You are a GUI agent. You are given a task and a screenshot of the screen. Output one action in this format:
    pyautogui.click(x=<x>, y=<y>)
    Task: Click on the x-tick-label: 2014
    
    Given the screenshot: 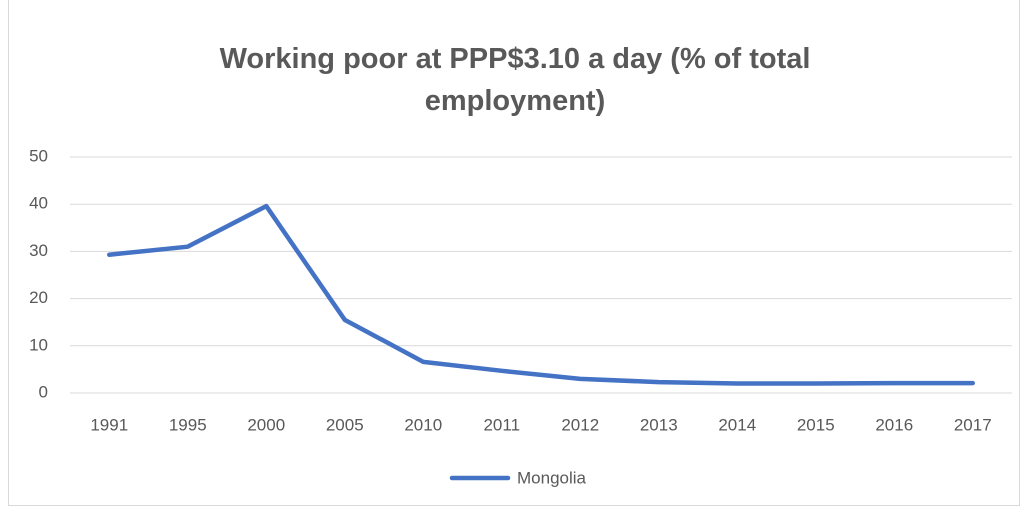 What is the action you would take?
    pyautogui.click(x=737, y=424)
    